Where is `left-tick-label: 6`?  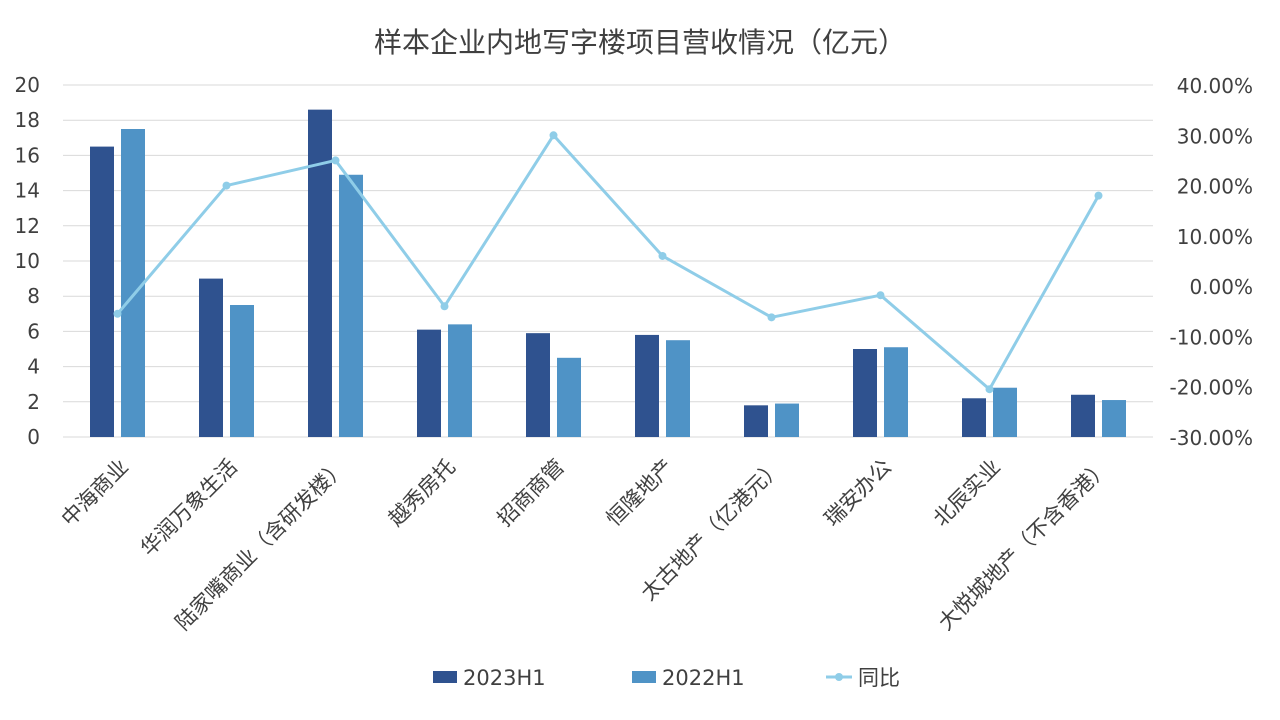 left-tick-label: 6 is located at coordinates (33, 331).